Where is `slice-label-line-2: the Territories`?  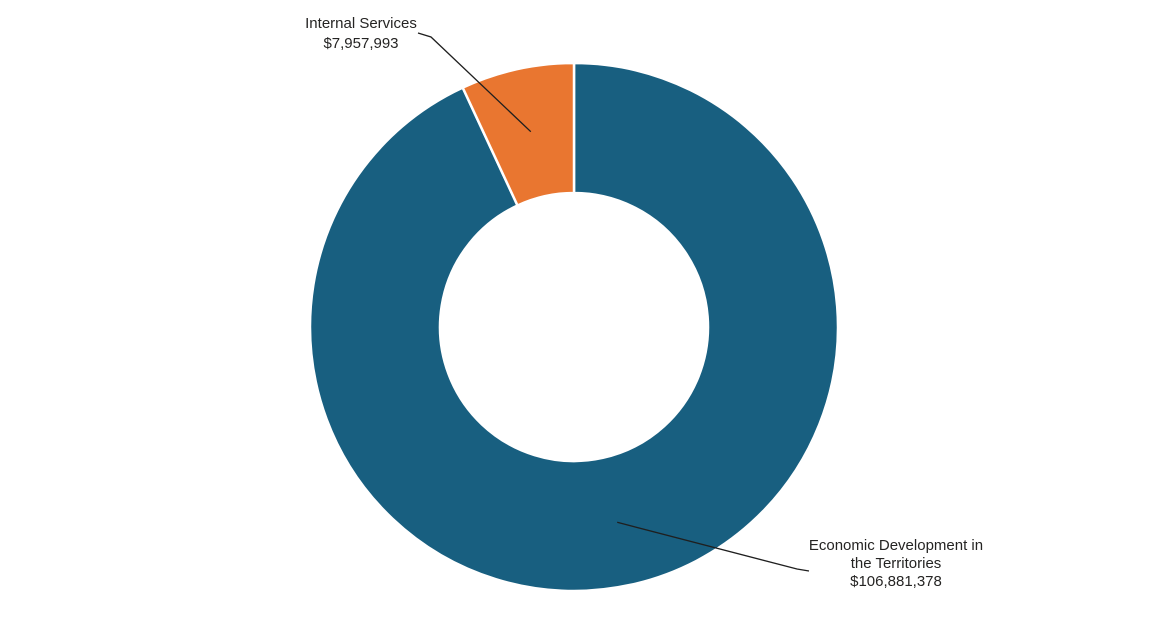 slice-label-line-2: the Territories is located at coordinates (896, 563).